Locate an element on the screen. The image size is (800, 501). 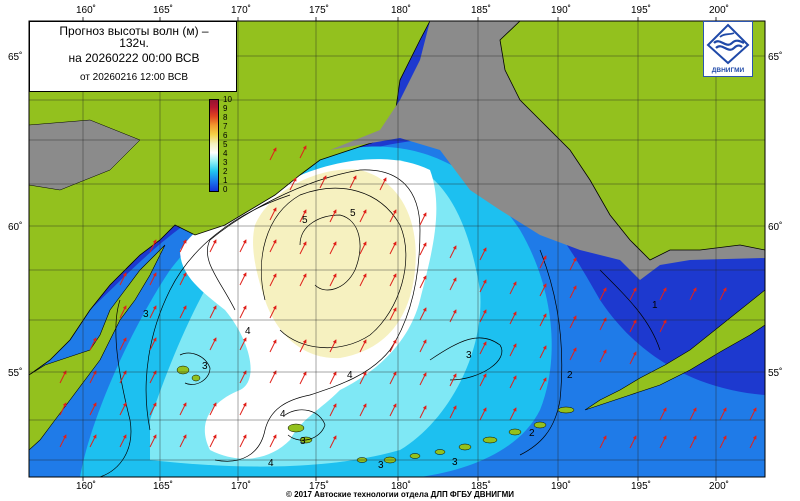
colorbar-label: 4 is located at coordinates (225, 153).